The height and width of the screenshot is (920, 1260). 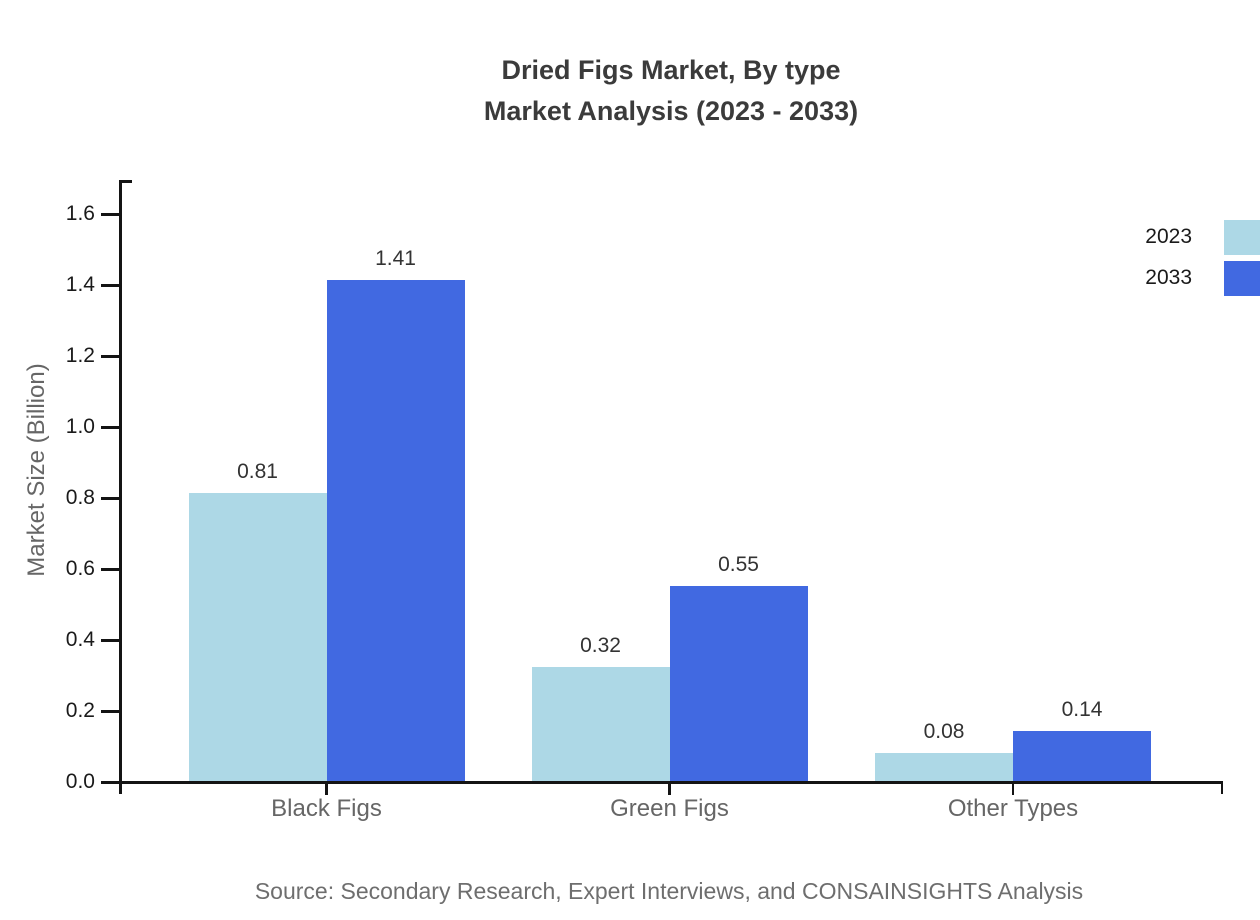 What do you see at coordinates (125, 181) in the screenshot?
I see `y-axis-end-cap` at bounding box center [125, 181].